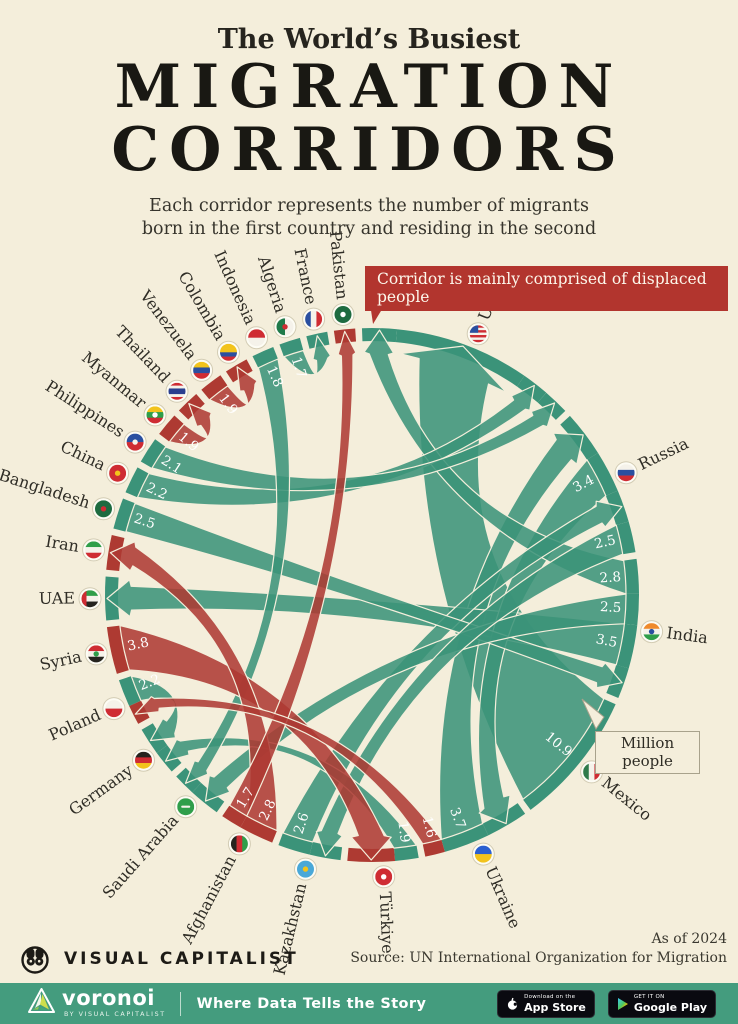  Describe the element at coordinates (272, 283) in the screenshot. I see `country-label-Algeria: Algeria` at that location.